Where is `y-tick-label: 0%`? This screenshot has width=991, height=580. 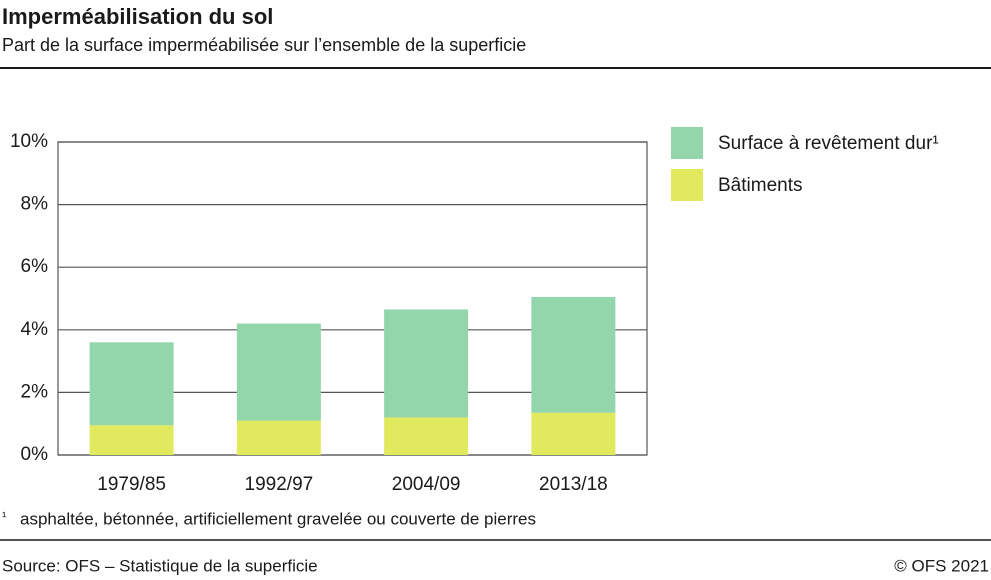
y-tick-label: 0% is located at coordinates (35, 454).